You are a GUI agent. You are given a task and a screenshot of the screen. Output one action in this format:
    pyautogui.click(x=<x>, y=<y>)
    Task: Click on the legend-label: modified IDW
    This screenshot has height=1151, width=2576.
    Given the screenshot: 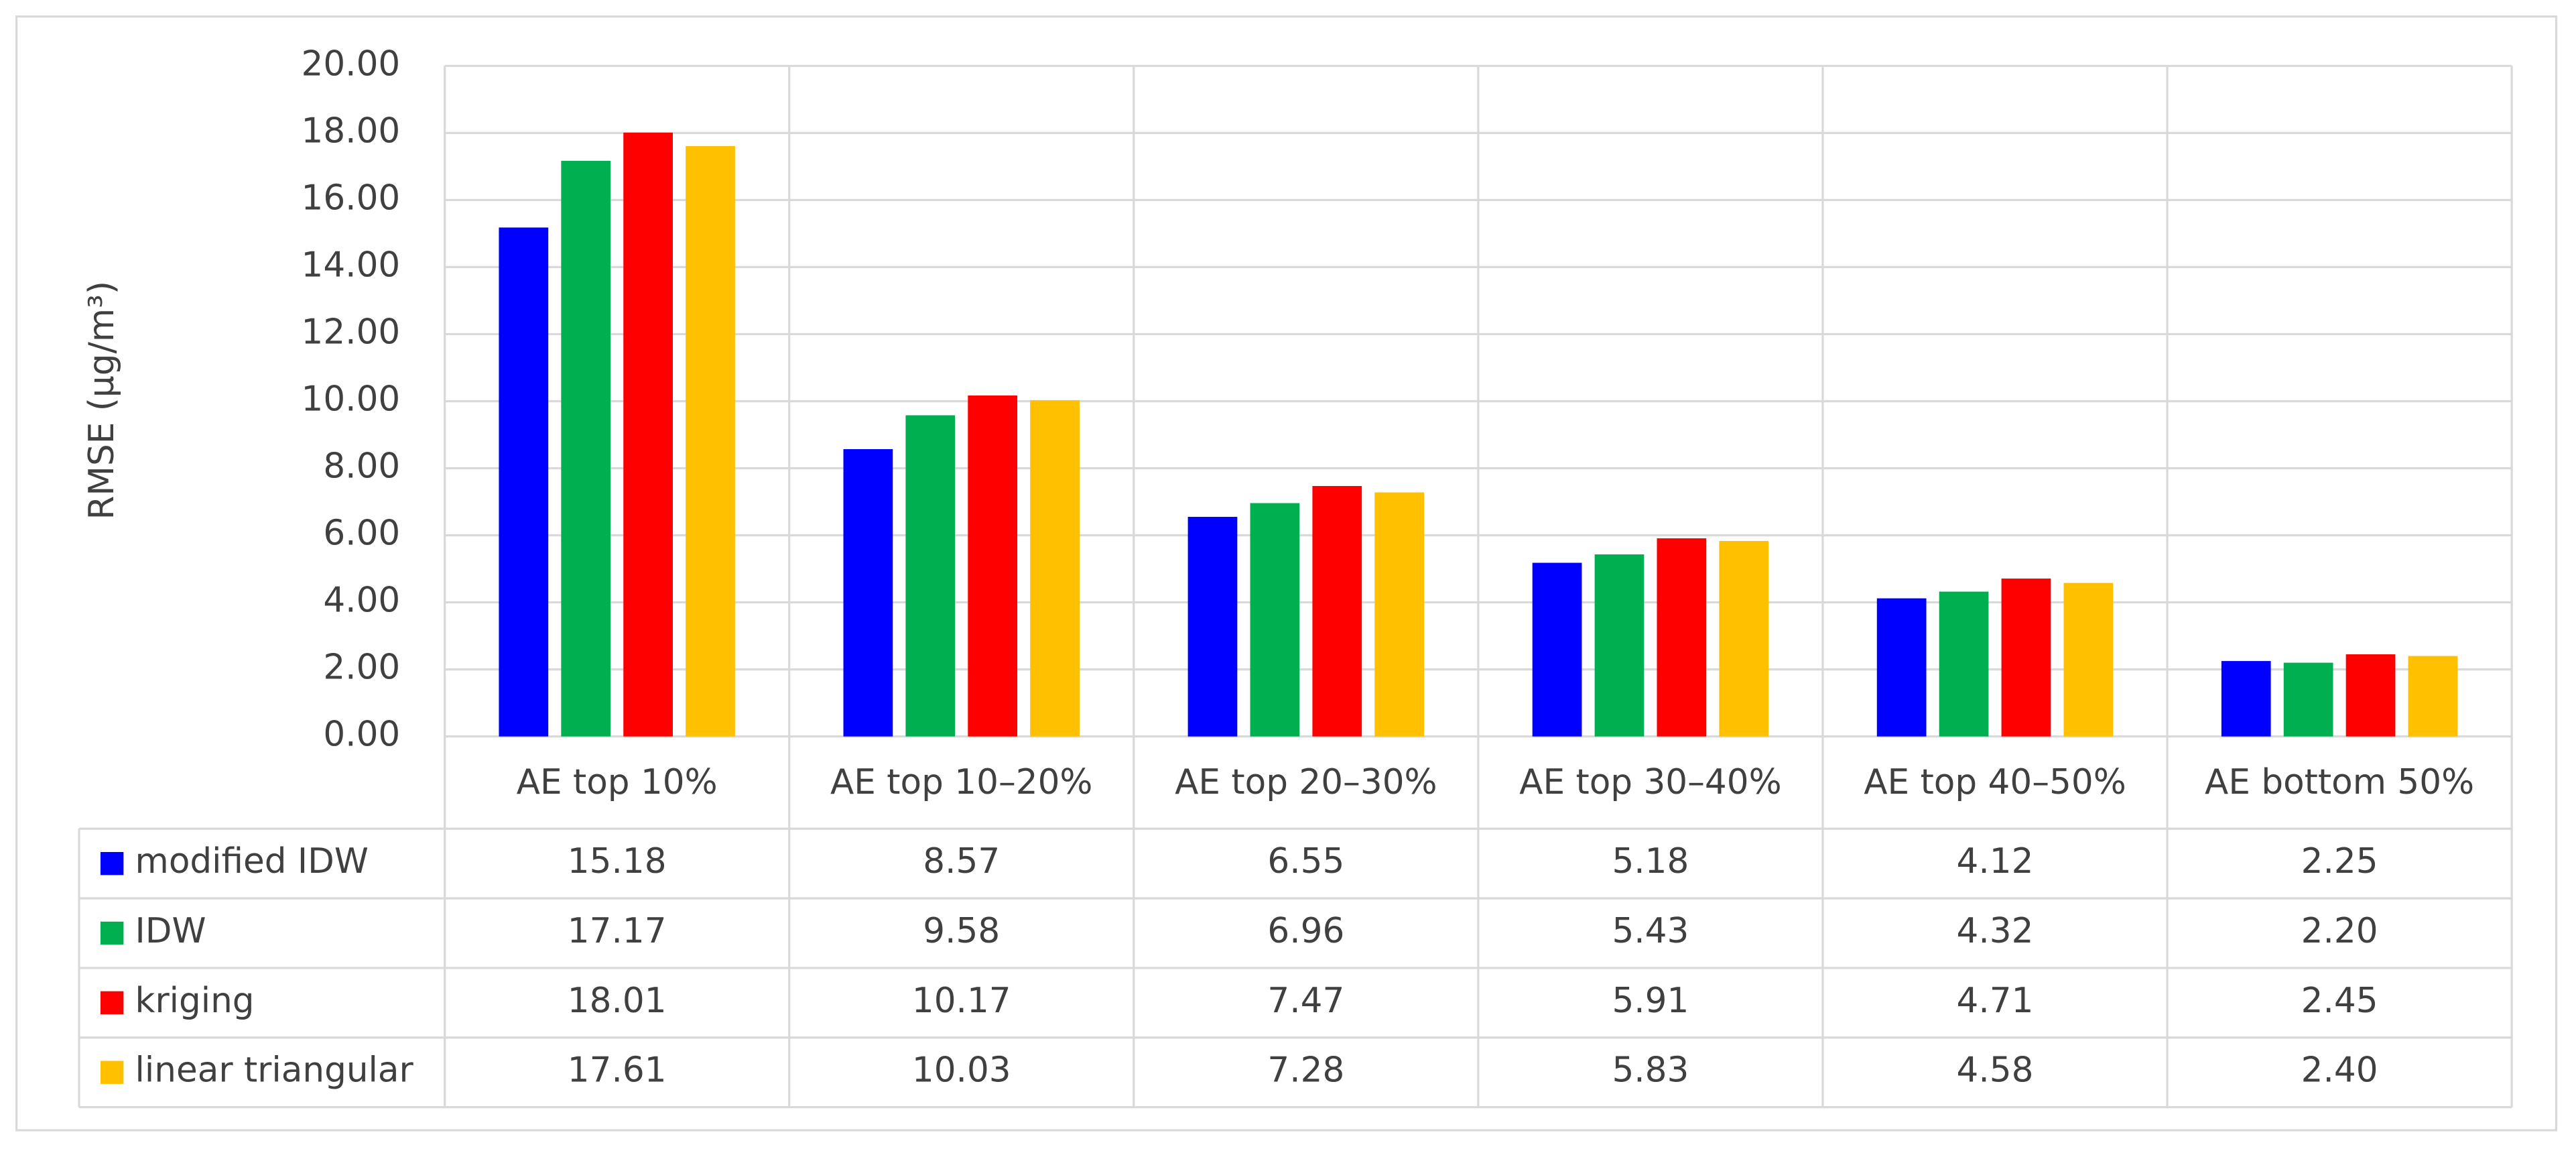 What is the action you would take?
    pyautogui.click(x=252, y=861)
    